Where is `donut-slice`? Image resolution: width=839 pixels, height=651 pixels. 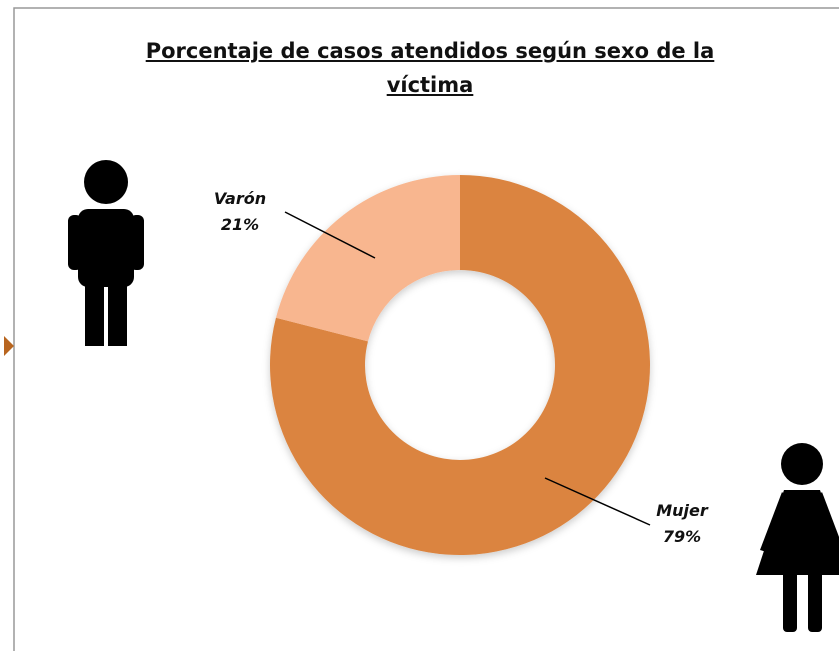
donut-slice is located at coordinates (367, 258).